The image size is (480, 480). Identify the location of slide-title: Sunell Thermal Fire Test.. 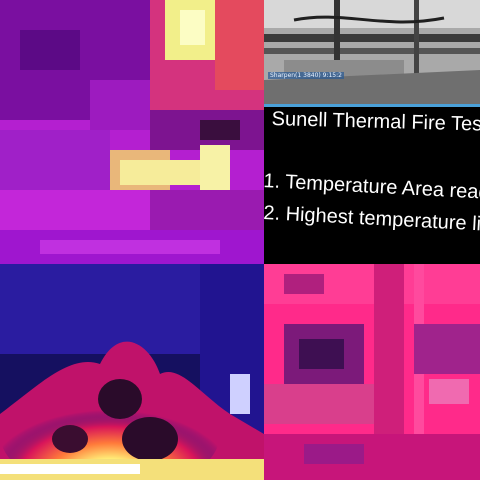
(375, 122).